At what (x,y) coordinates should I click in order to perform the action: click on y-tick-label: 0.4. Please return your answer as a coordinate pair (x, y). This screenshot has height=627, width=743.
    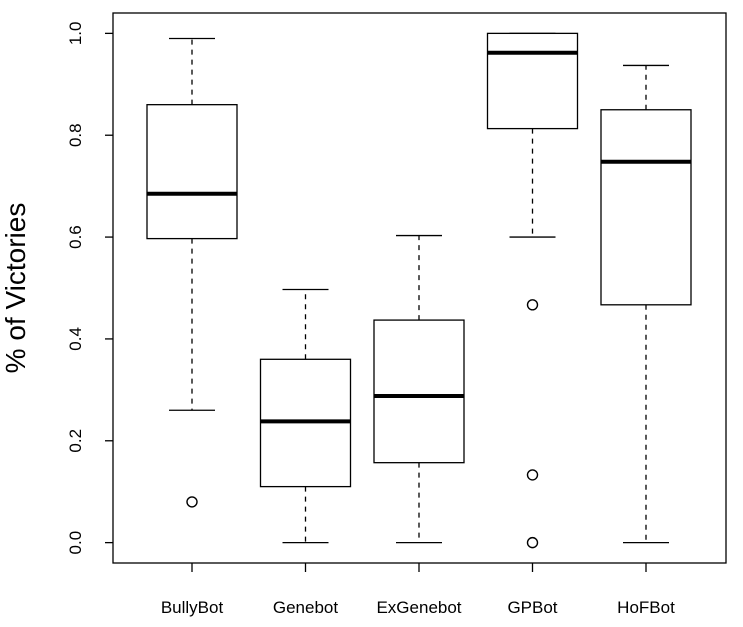
    Looking at the image, I should click on (75, 339).